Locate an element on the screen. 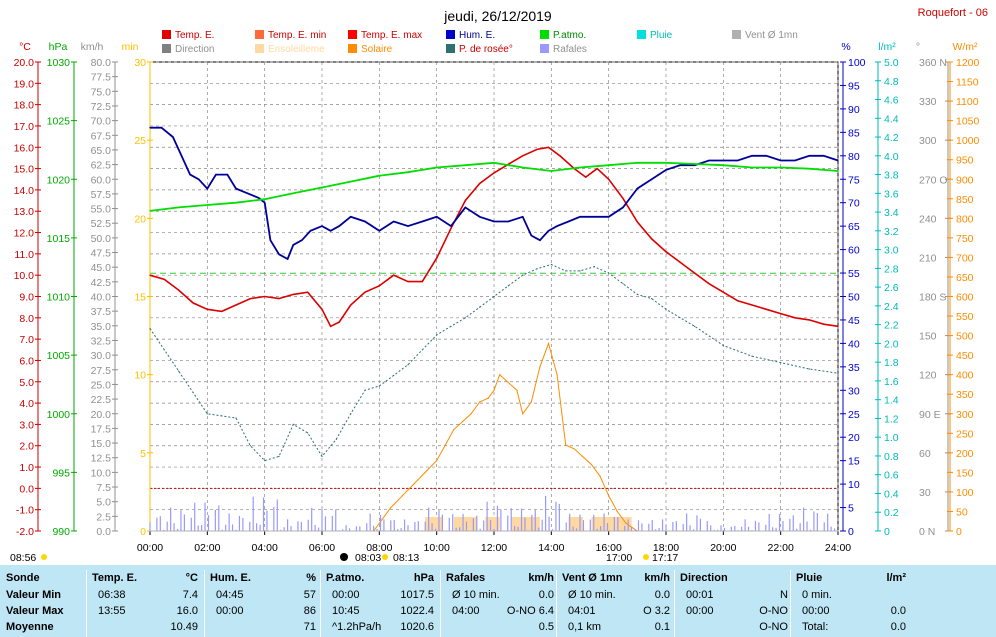 The width and height of the screenshot is (996, 637). table-cell: 06:38 is located at coordinates (112, 595).